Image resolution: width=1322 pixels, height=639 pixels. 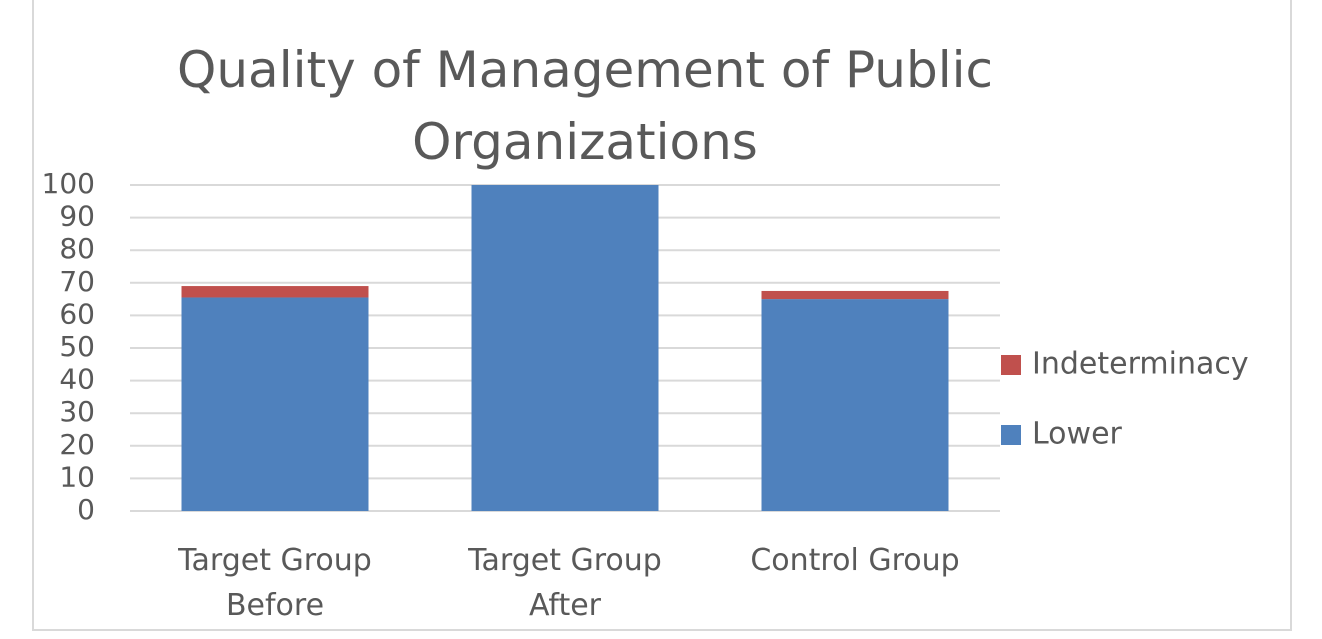 What do you see at coordinates (77, 248) in the screenshot?
I see `y-tick-label: 80` at bounding box center [77, 248].